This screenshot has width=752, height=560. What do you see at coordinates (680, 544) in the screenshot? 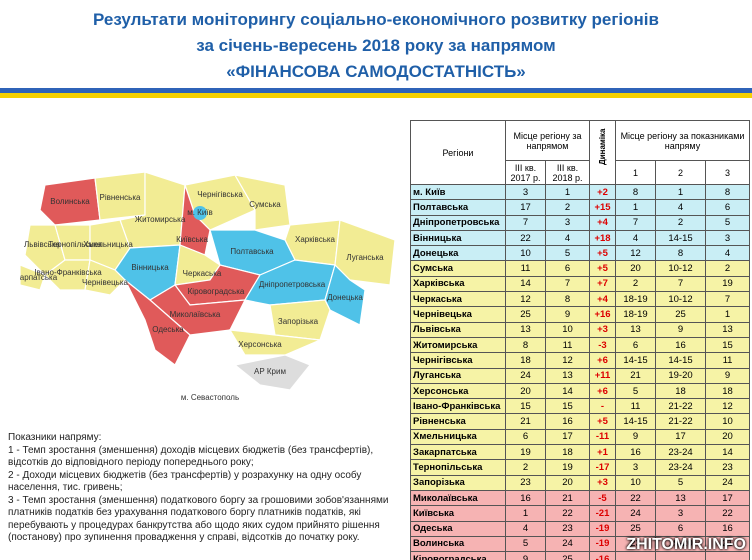
I see `value-cell: 19-20` at bounding box center [680, 544].